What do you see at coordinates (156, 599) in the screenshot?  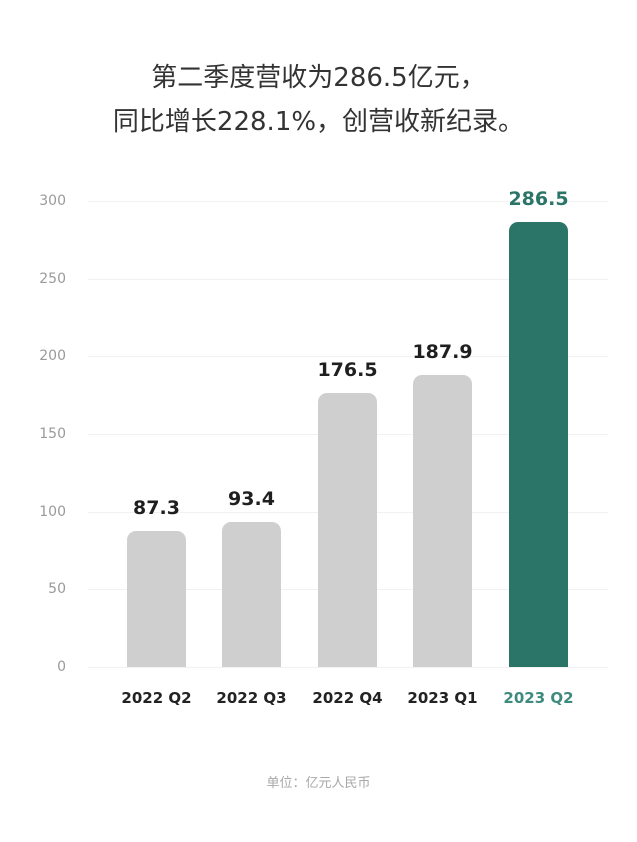 I see `bar-2022-q2` at bounding box center [156, 599].